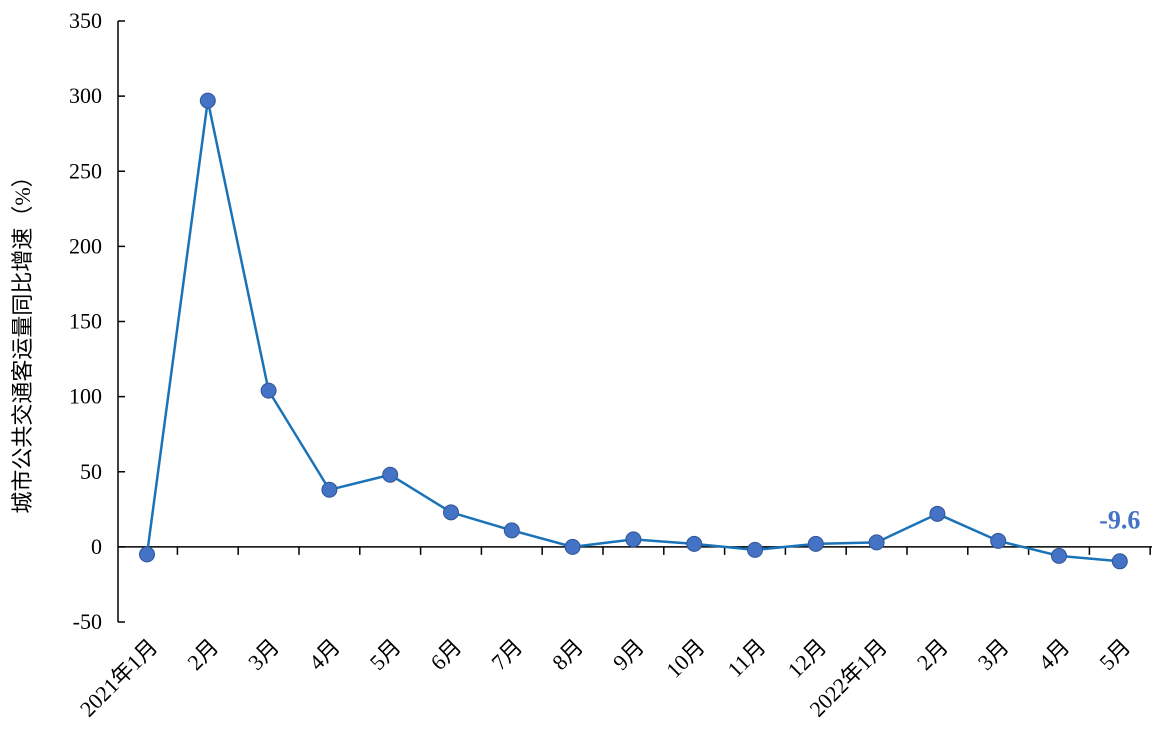 The width and height of the screenshot is (1164, 749). Describe the element at coordinates (119, 678) in the screenshot. I see `x-tick-label: 2021年1月` at that location.